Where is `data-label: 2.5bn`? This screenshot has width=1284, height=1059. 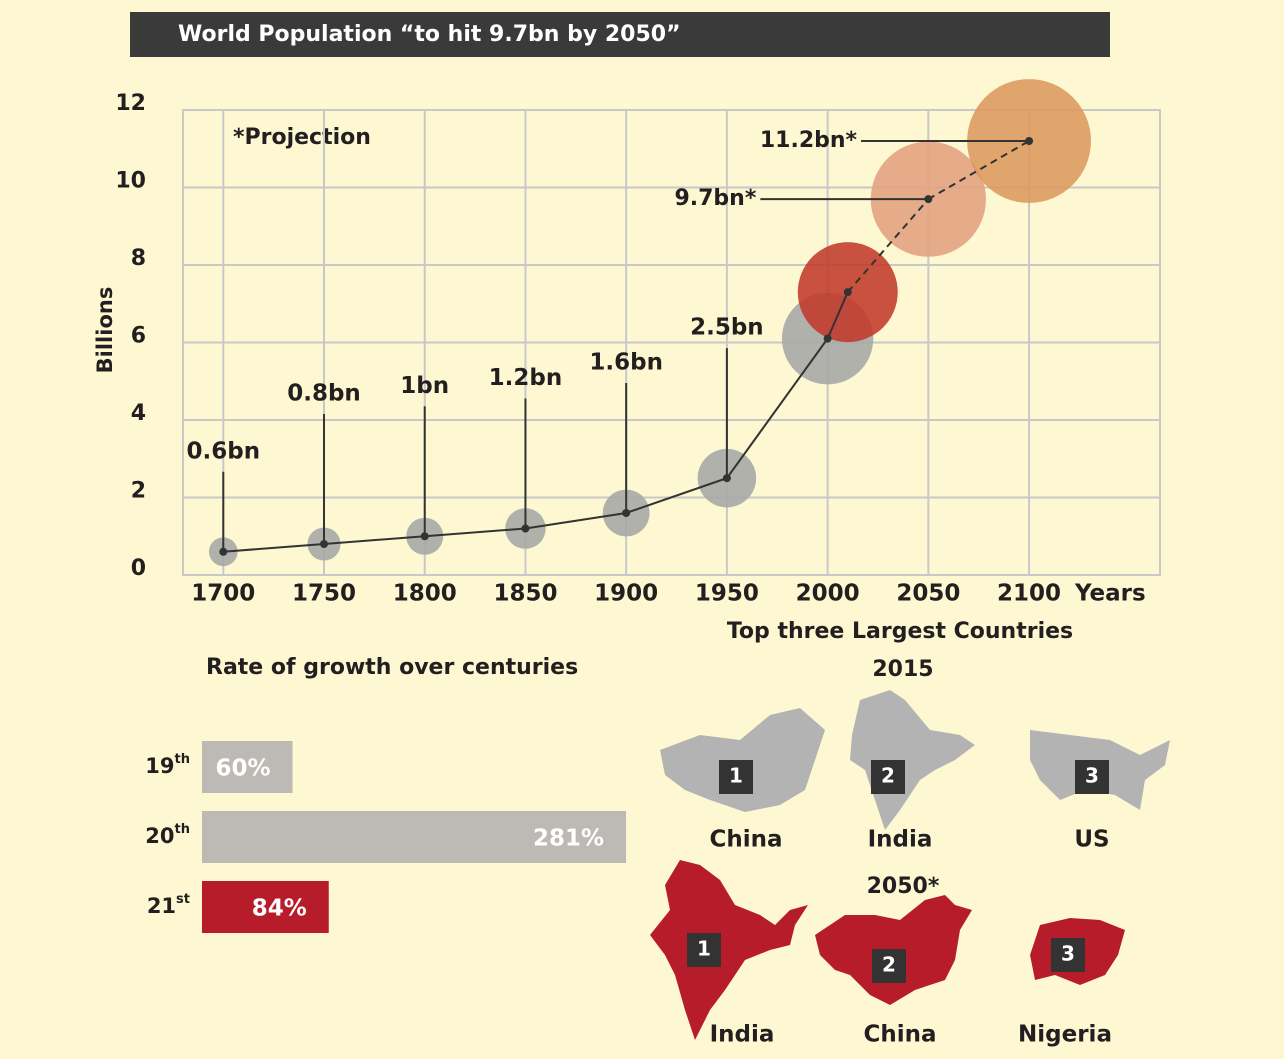
data-label: 2.5bn is located at coordinates (727, 328).